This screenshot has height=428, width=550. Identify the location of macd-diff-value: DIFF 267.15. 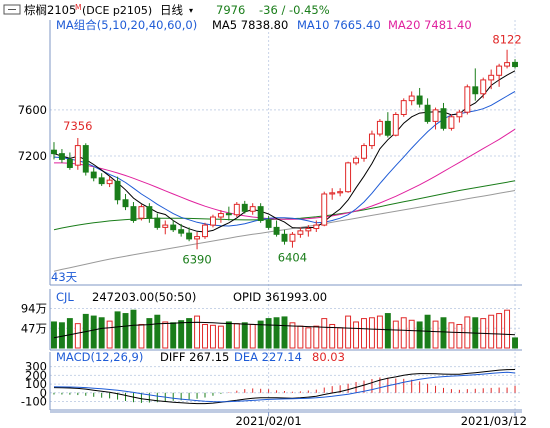
(194, 357).